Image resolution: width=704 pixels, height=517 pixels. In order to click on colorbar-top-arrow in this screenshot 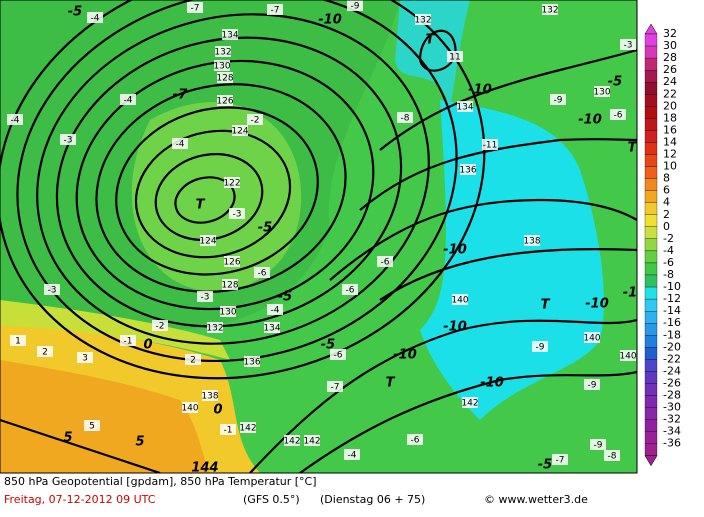, I will do `click(651, 29)`.